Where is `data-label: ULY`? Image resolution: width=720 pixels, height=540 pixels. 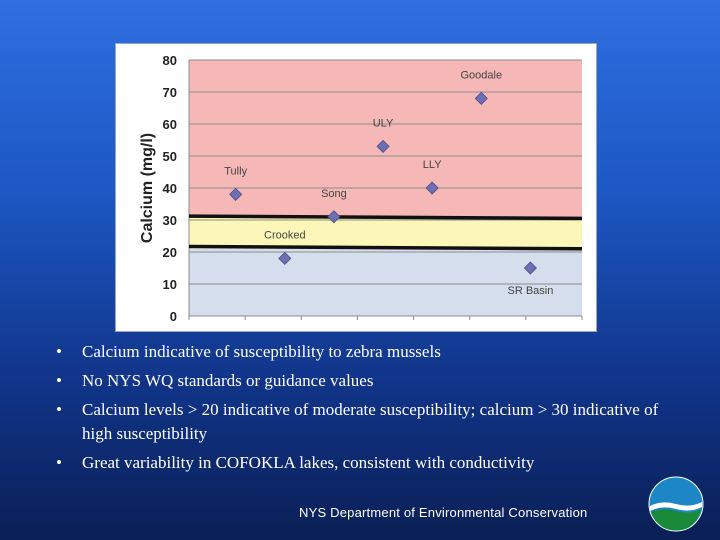 data-label: ULY is located at coordinates (383, 123).